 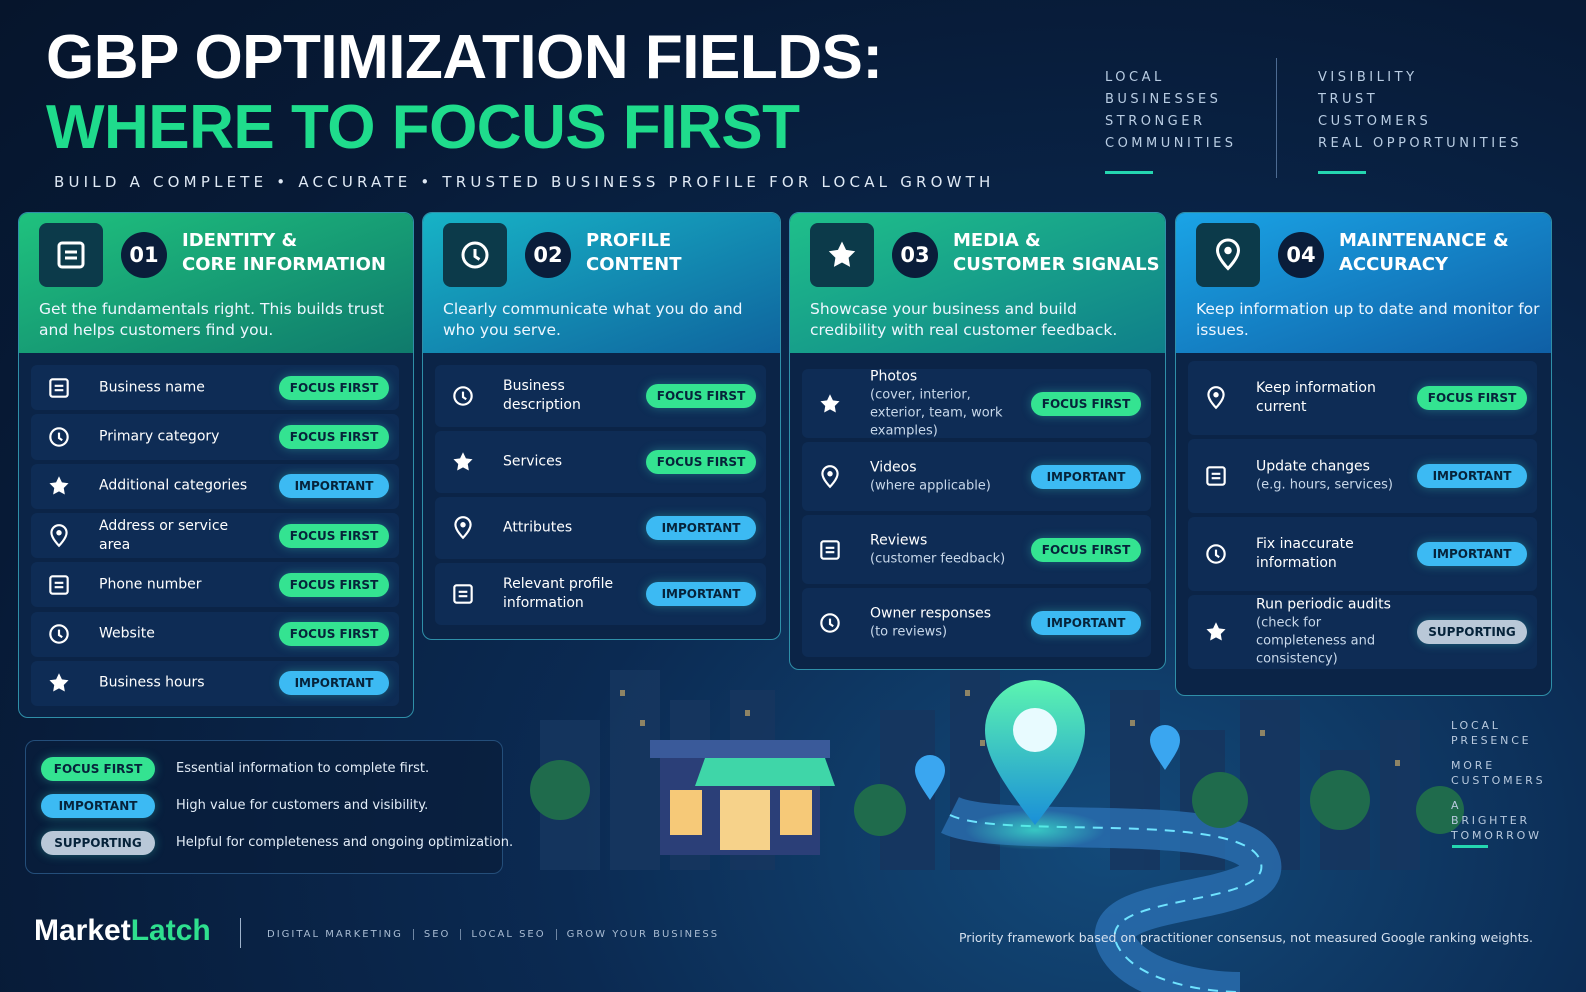 I want to click on field: Owner responses (to reviews), so click(x=942, y=622).